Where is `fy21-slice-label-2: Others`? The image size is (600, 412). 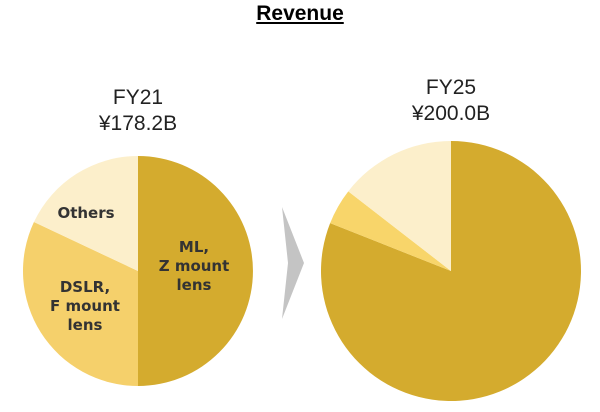
fy21-slice-label-2: Others is located at coordinates (85, 213).